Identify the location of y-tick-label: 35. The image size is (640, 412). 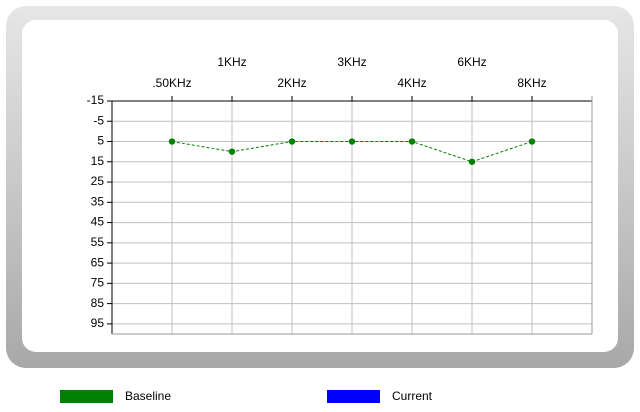
(98, 201).